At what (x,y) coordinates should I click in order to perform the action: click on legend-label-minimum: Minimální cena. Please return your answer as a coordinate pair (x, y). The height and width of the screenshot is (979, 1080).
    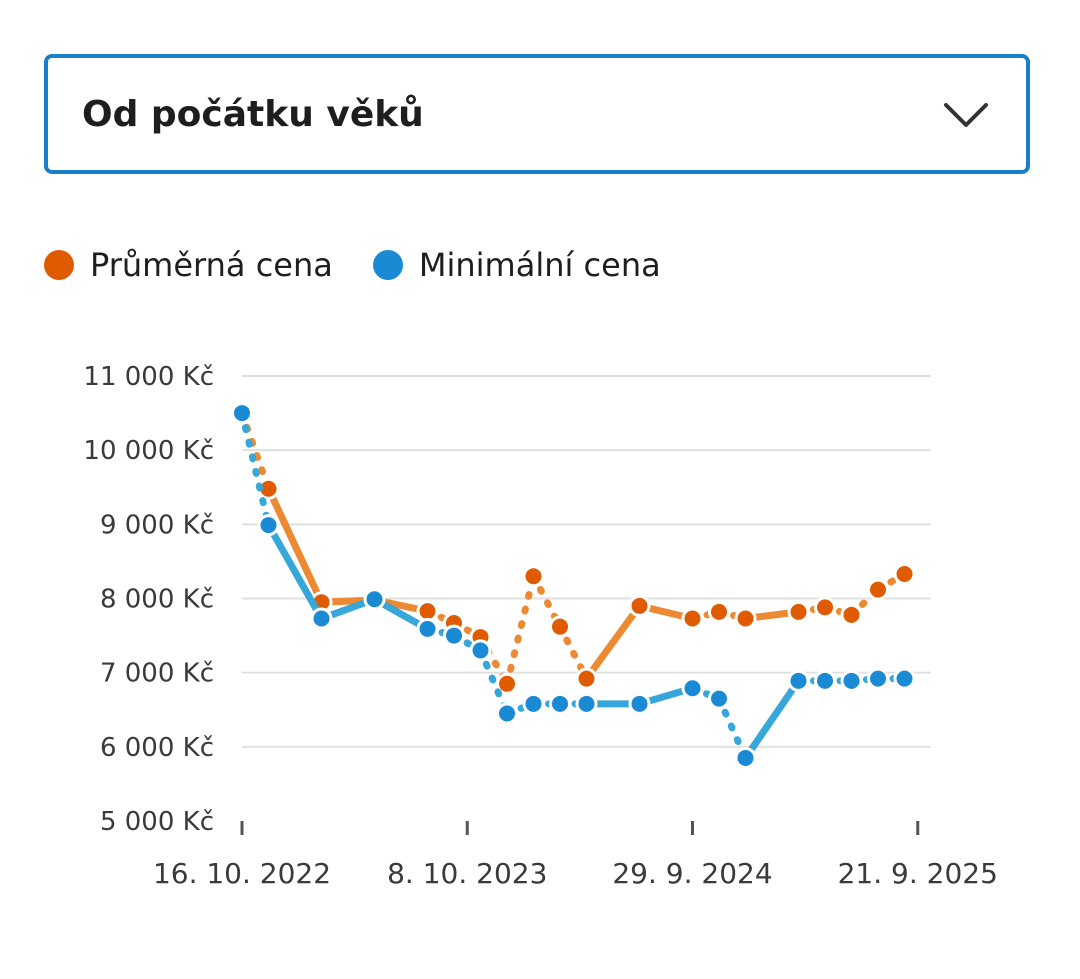
    Looking at the image, I should click on (539, 265).